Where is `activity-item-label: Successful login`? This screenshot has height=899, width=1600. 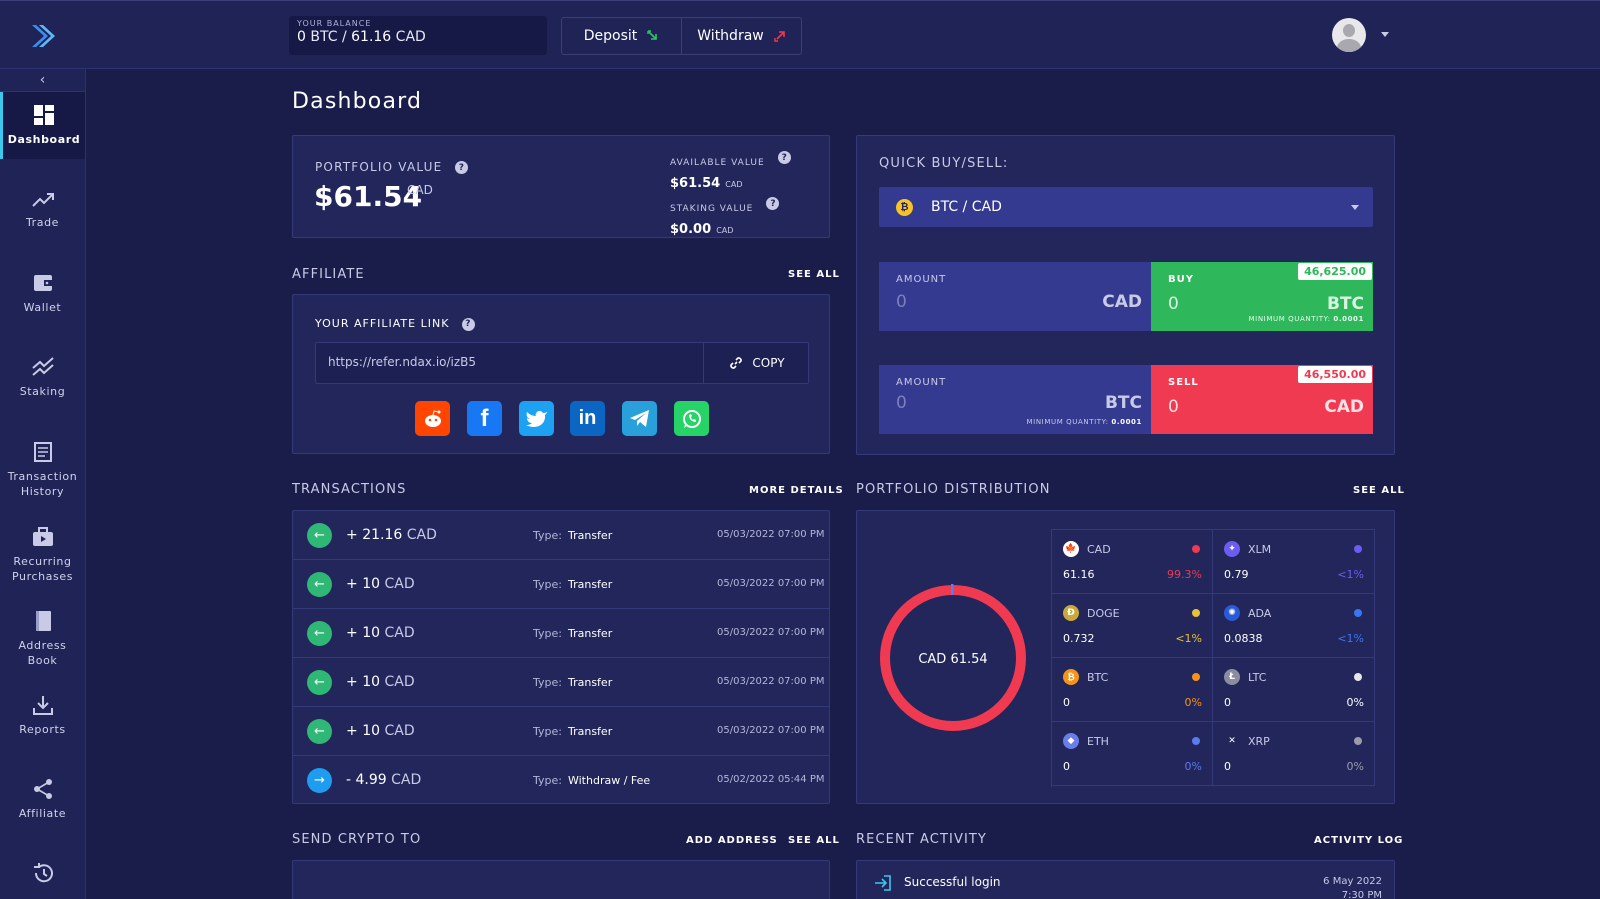
activity-item-label: Successful login is located at coordinates (952, 882).